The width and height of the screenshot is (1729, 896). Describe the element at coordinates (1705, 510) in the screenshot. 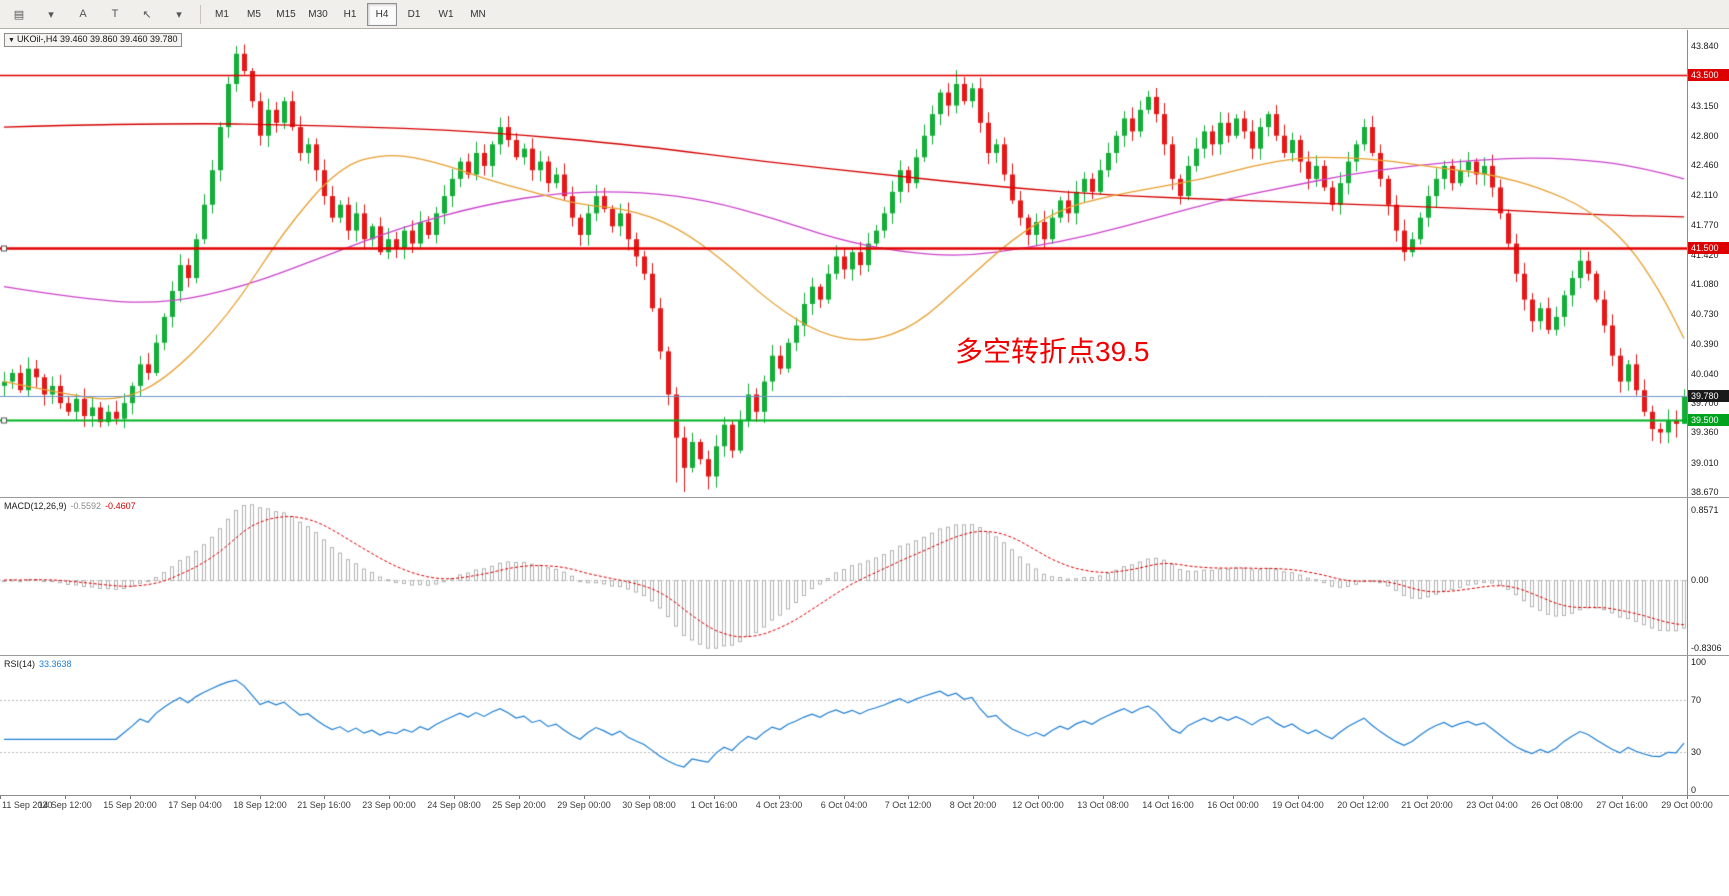

I see `macd-axis-label: 0.8571` at that location.